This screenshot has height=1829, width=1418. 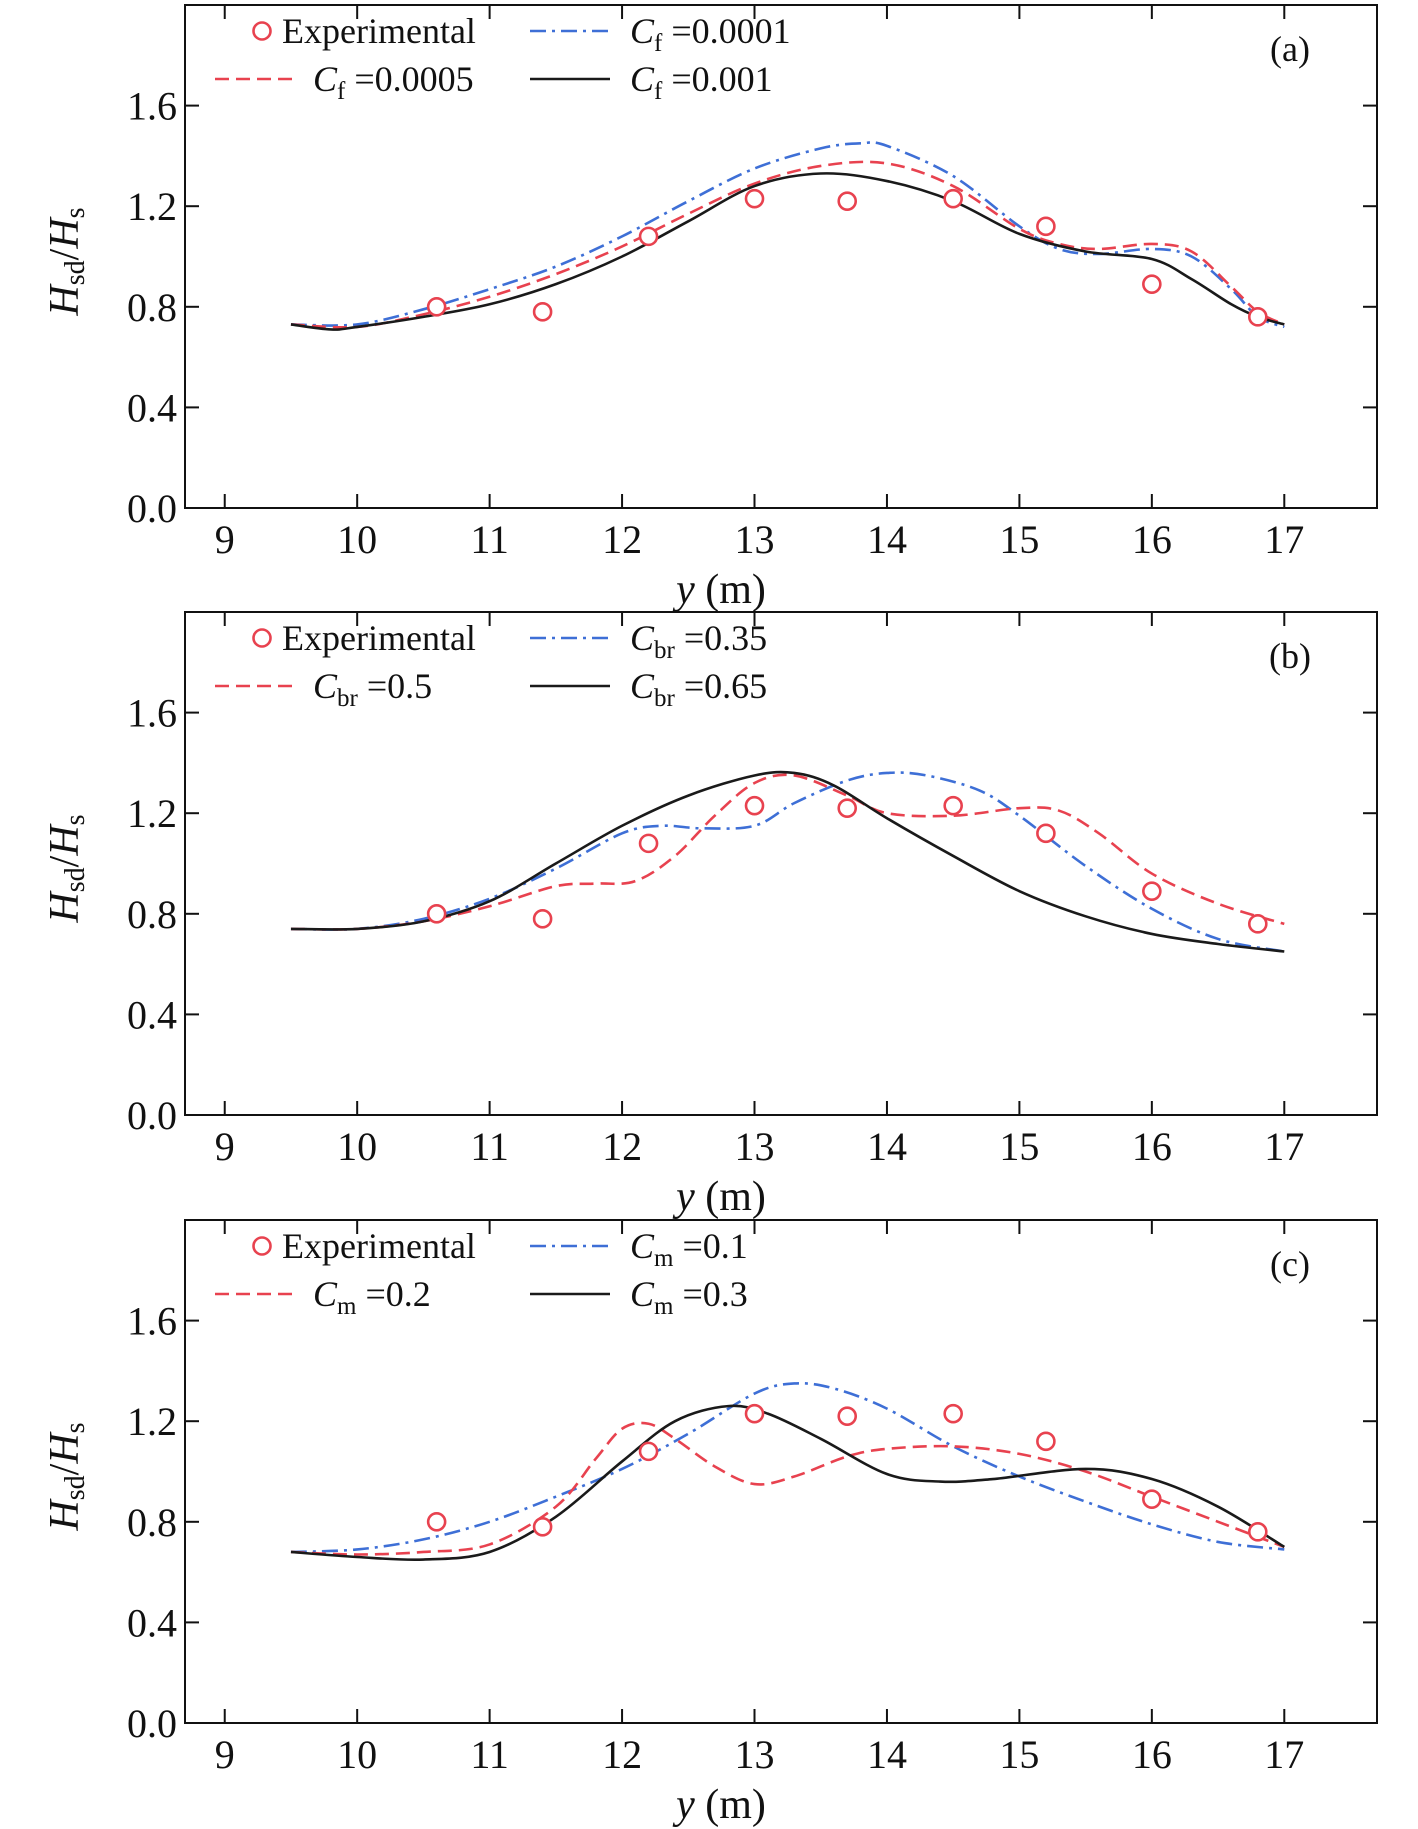 I want to click on legend-label-3: Cf =0.001, so click(x=701, y=82).